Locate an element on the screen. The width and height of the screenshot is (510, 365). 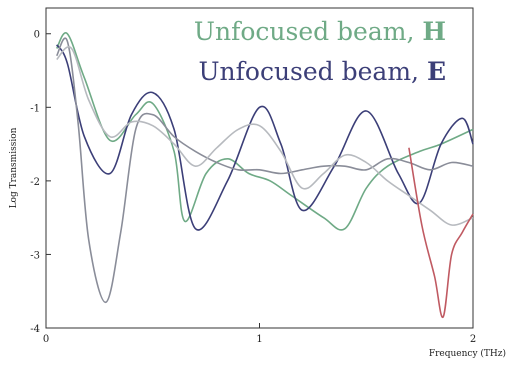
legend-entry-e-letter: E is located at coordinates (436, 71).